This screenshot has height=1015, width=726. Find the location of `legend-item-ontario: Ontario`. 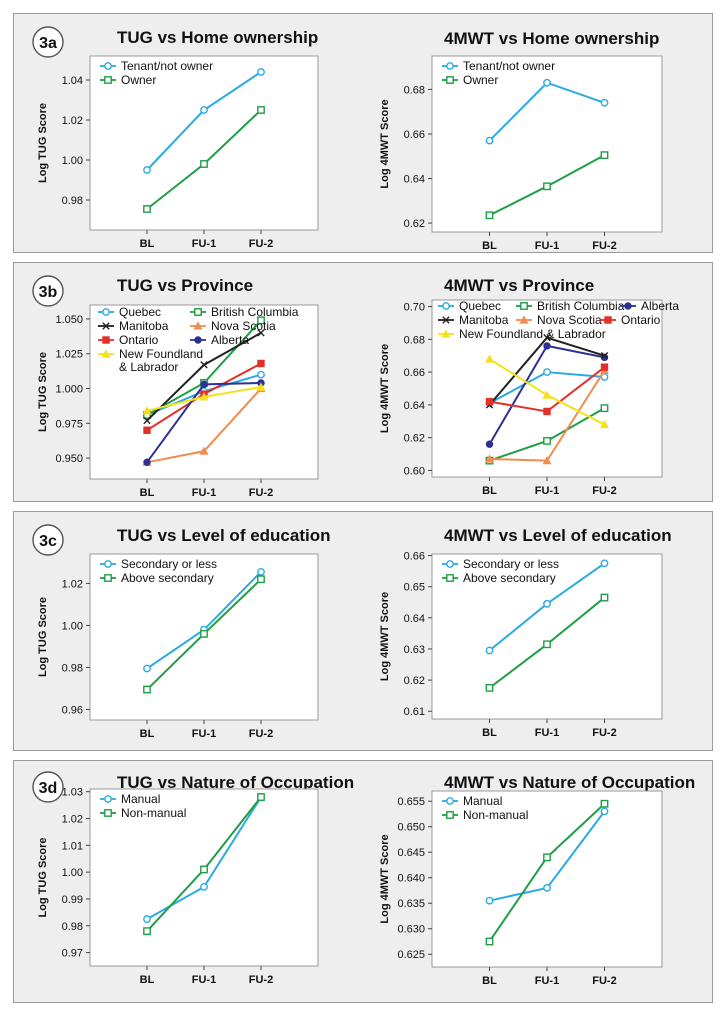

legend-item-ontario: Ontario is located at coordinates (630, 320).